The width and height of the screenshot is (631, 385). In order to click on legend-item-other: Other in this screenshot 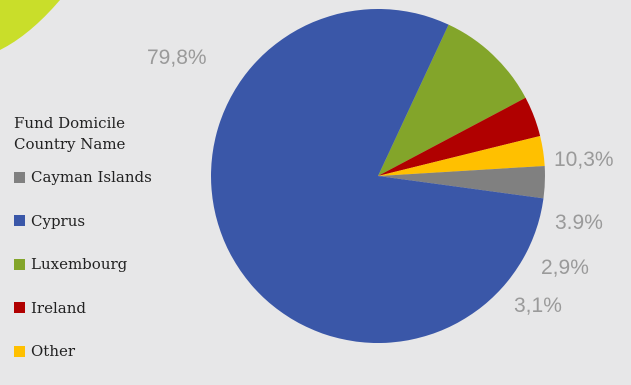, I will do `click(94, 351)`.